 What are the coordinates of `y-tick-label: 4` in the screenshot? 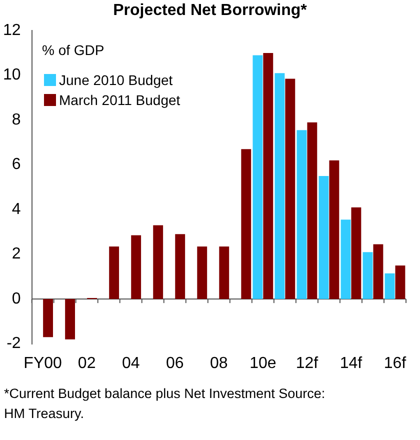 It's located at (16, 209).